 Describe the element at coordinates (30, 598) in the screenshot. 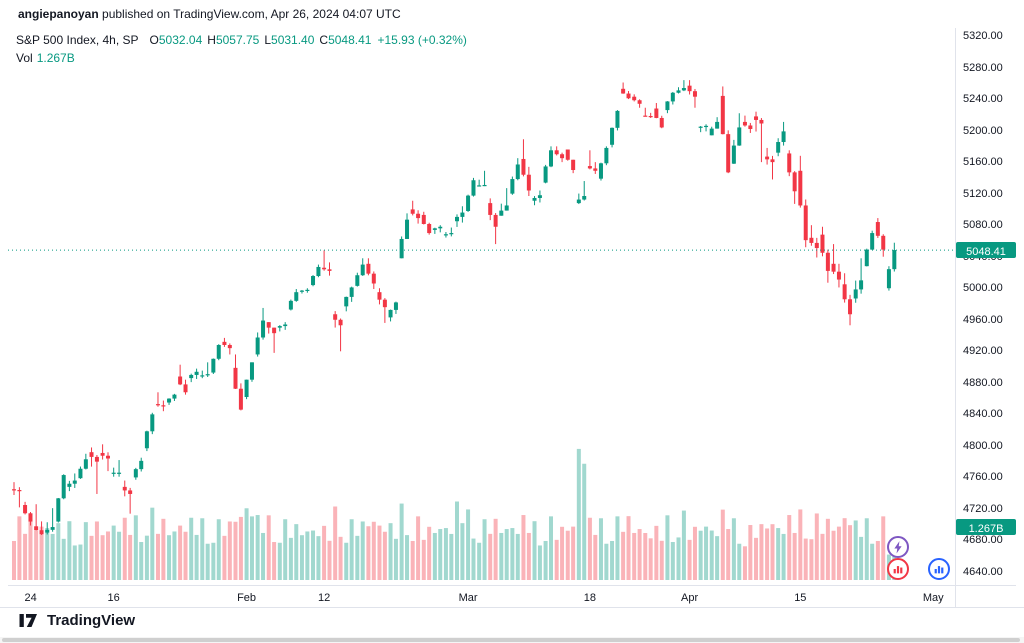

I see `time-axis-label: 24` at that location.